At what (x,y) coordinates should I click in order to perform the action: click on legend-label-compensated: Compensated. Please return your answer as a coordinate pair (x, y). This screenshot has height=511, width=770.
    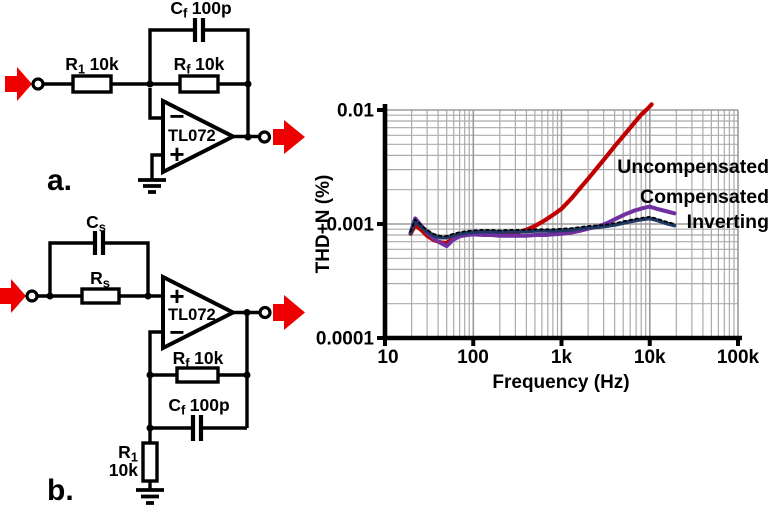
    Looking at the image, I should click on (704, 197).